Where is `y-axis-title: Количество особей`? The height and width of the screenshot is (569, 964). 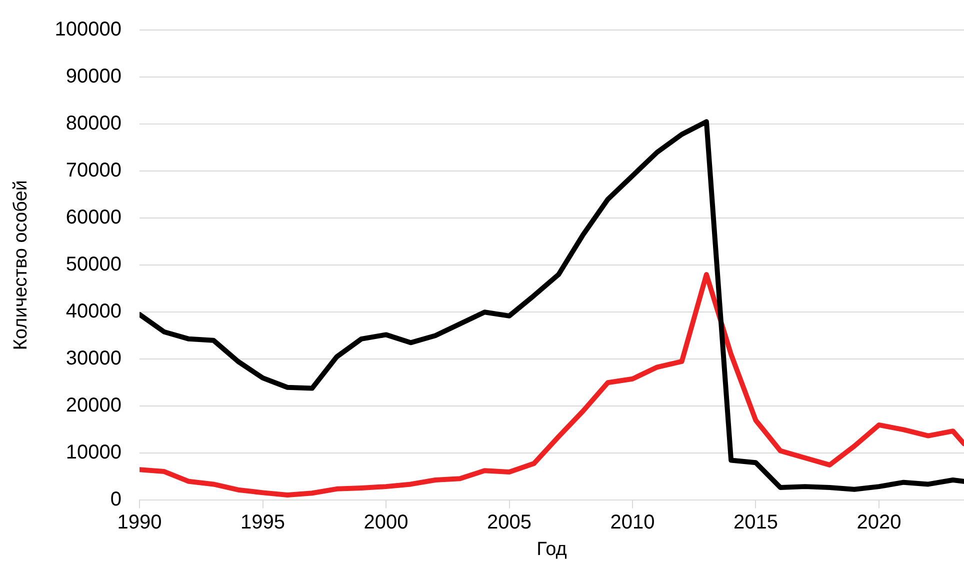 y-axis-title: Количество особей is located at coordinates (21, 265).